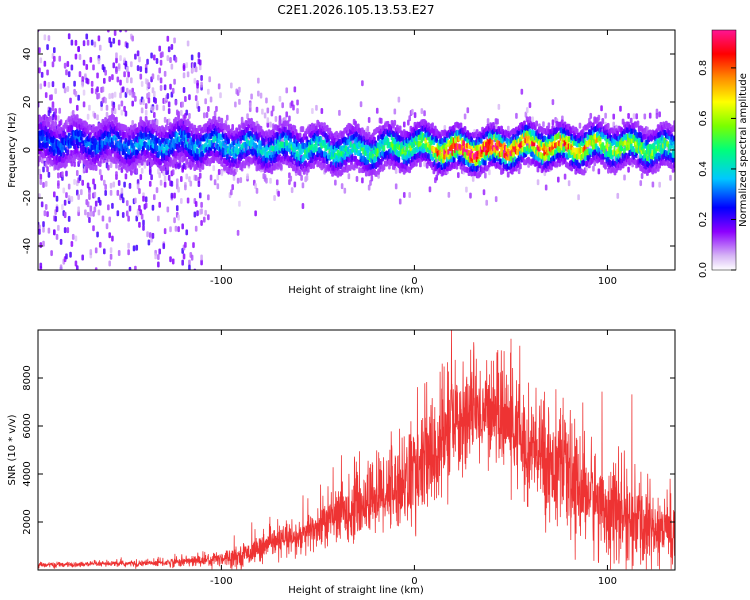 The height and width of the screenshot is (600, 750). I want to click on spectrogram-y-label: Frequency (Hz), so click(12, 150).